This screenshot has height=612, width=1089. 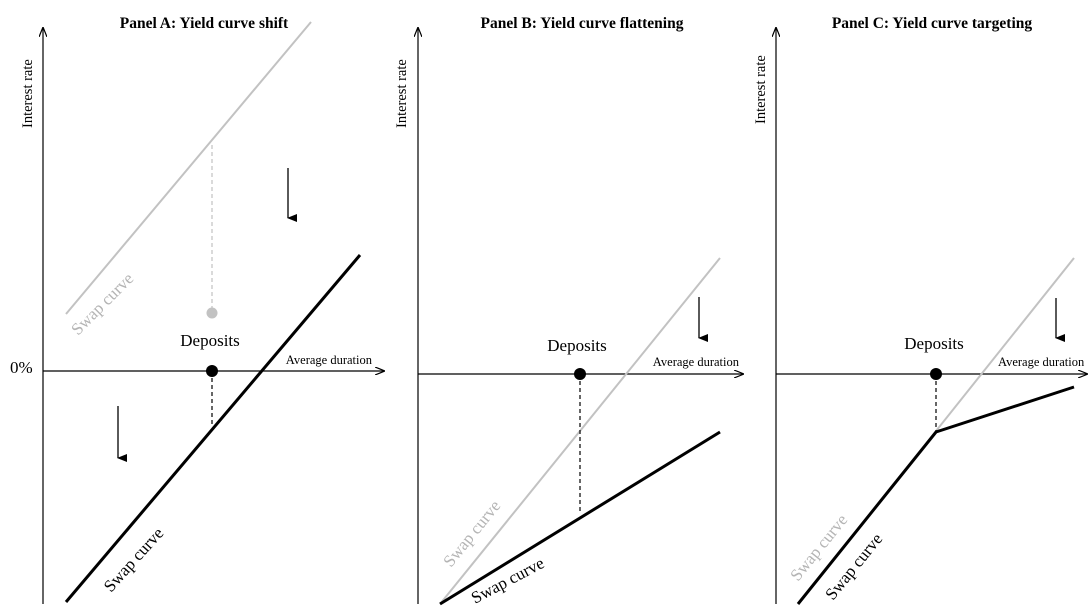 I want to click on panel-c-deposits-dot, so click(x=936, y=374).